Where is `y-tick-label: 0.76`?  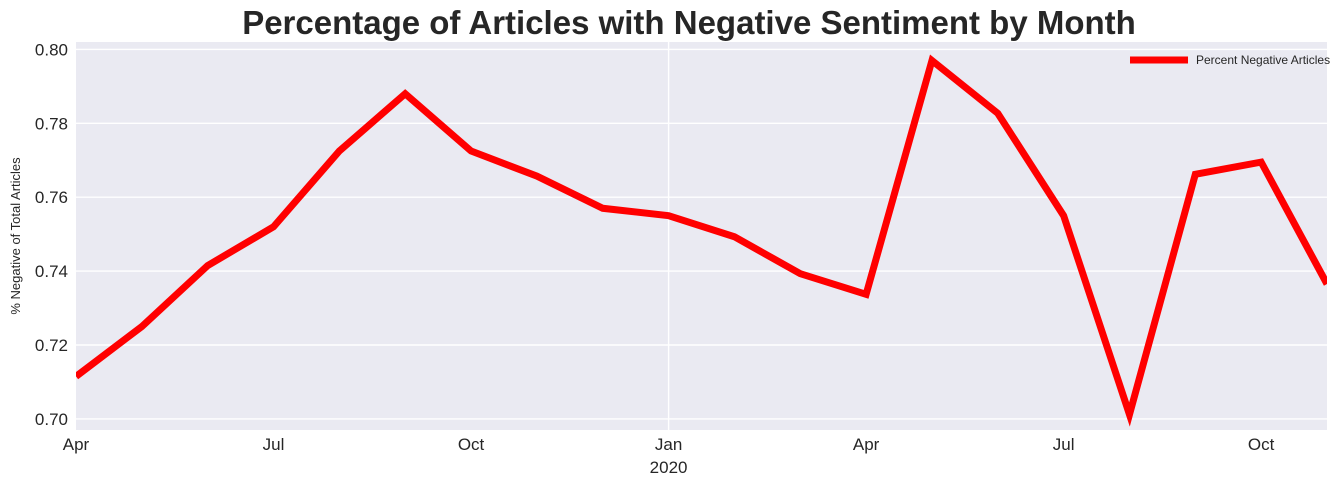 y-tick-label: 0.76 is located at coordinates (51, 197).